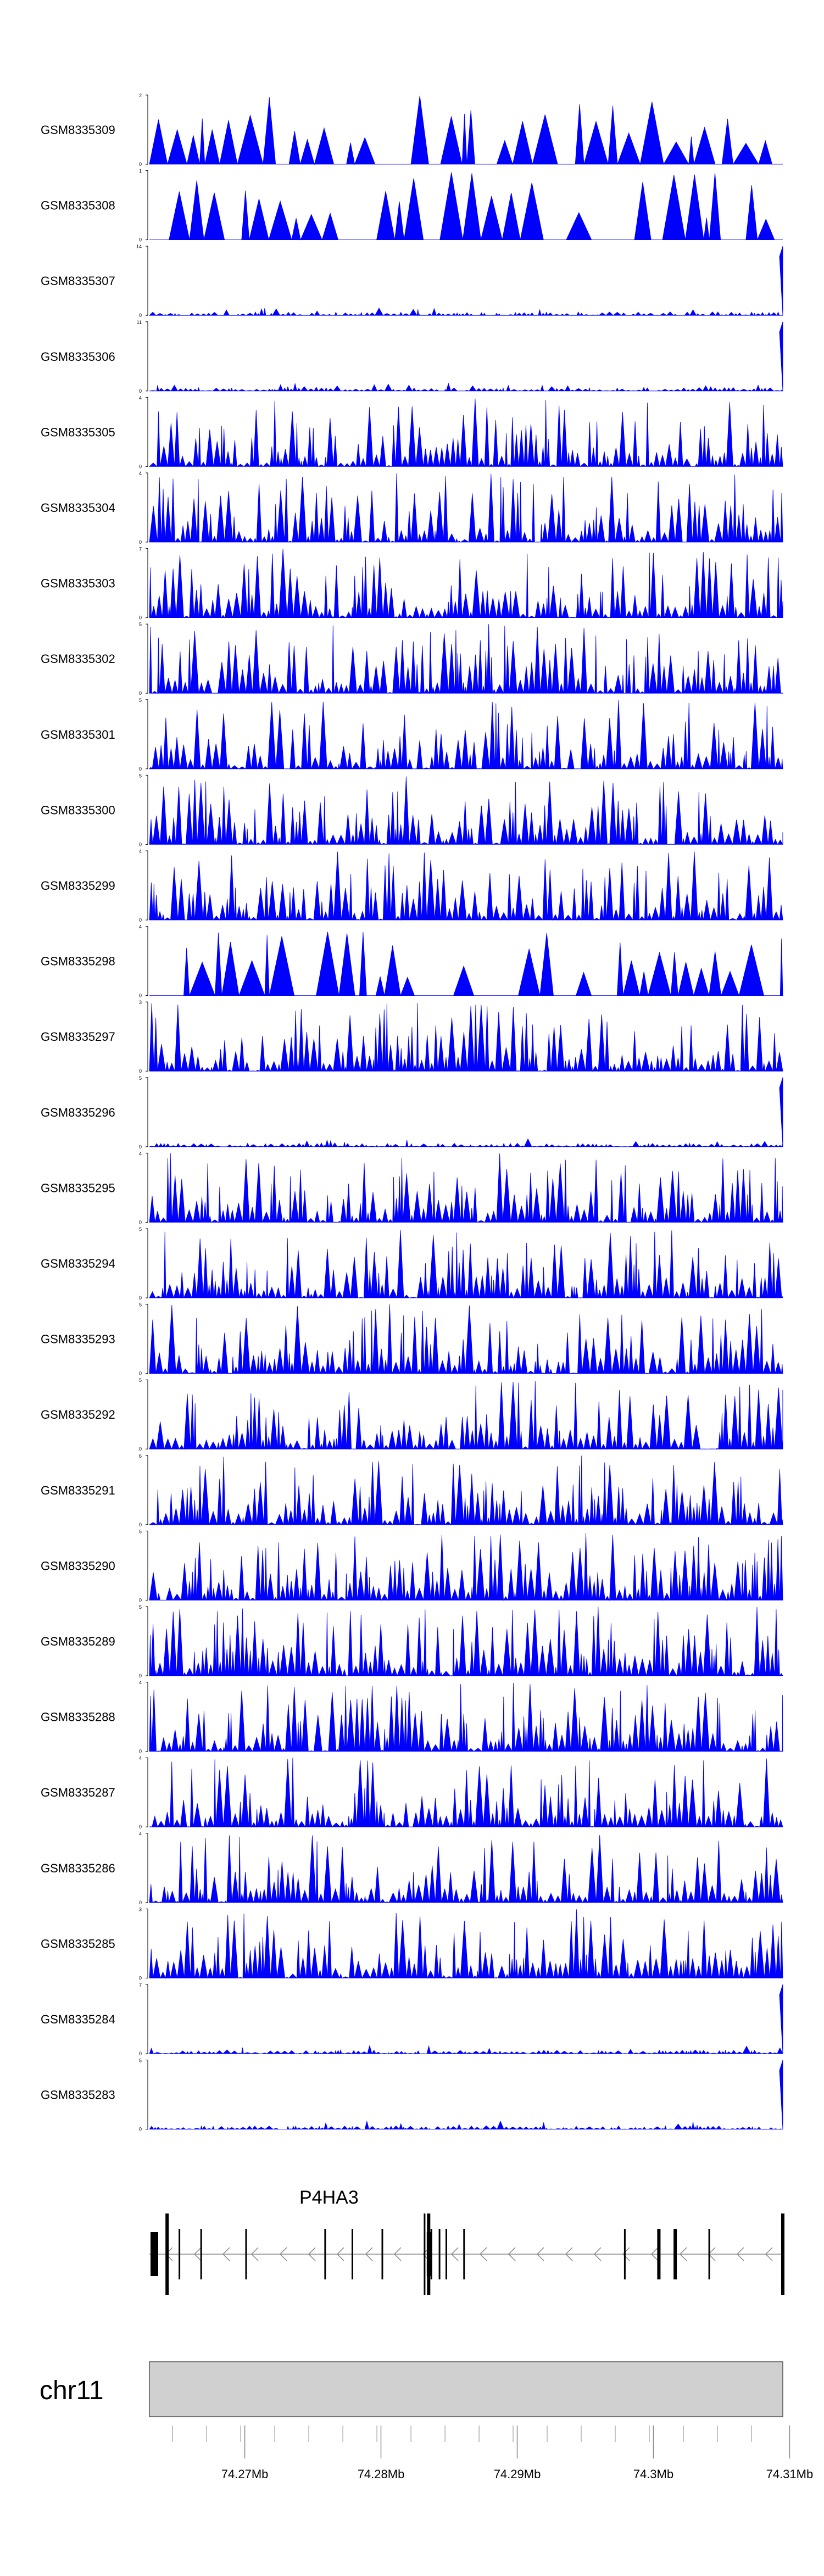  I want to click on track: GSM8335283 5 0, so click(412, 2095).